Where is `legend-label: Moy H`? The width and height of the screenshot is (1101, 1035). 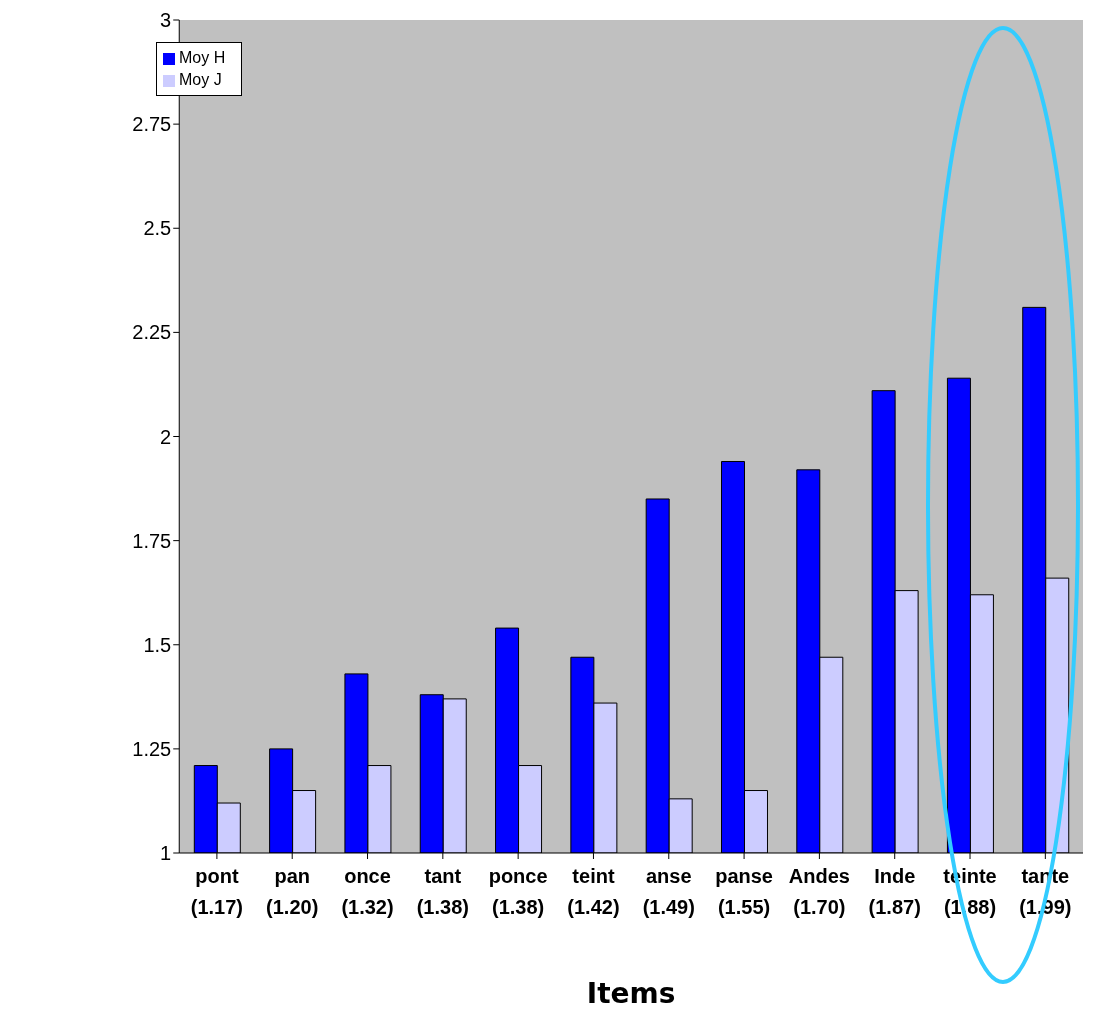
legend-label: Moy H is located at coordinates (202, 57).